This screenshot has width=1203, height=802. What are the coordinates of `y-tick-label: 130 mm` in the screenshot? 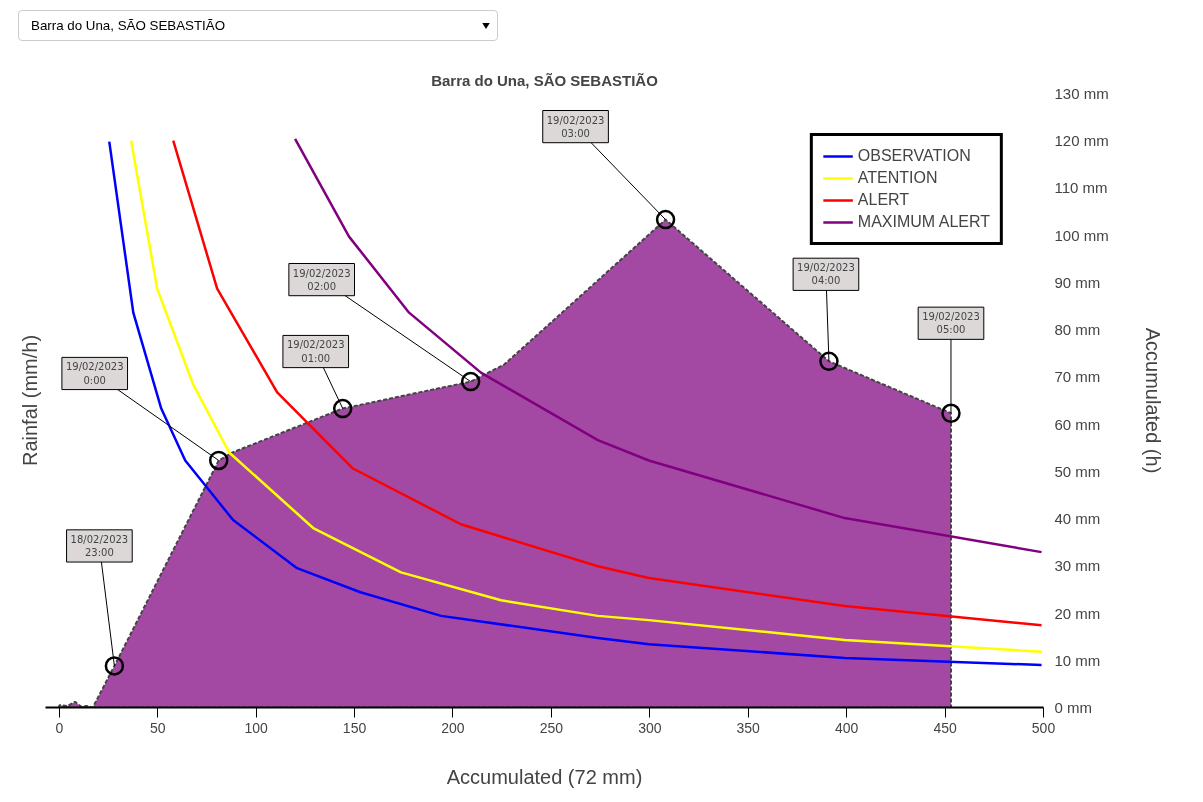 It's located at (1081, 94).